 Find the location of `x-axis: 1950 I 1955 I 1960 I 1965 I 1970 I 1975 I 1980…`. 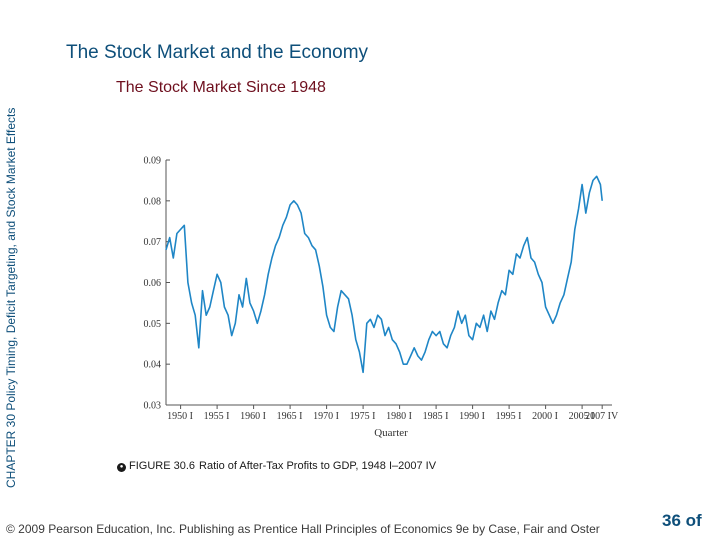

x-axis: 1950 I 1955 I 1960 I 1965 I 1970 I 1975 I 1980… is located at coordinates (392, 413).